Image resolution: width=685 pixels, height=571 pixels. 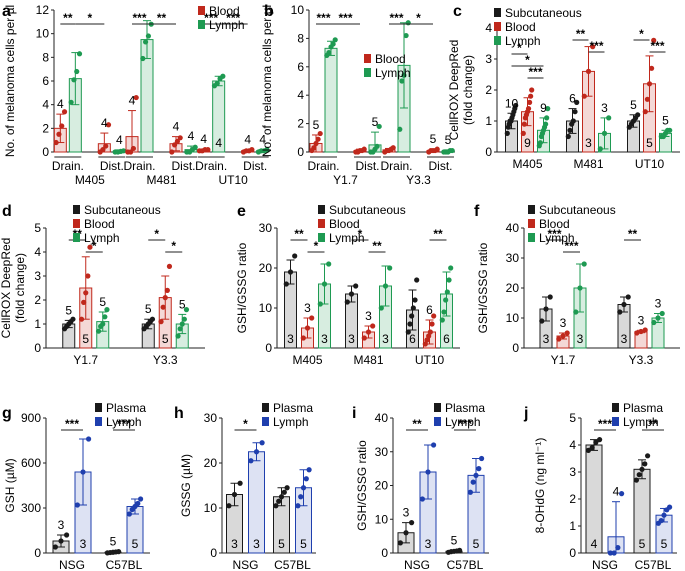 I want to click on significance-label-a: **, so click(x=162, y=18).